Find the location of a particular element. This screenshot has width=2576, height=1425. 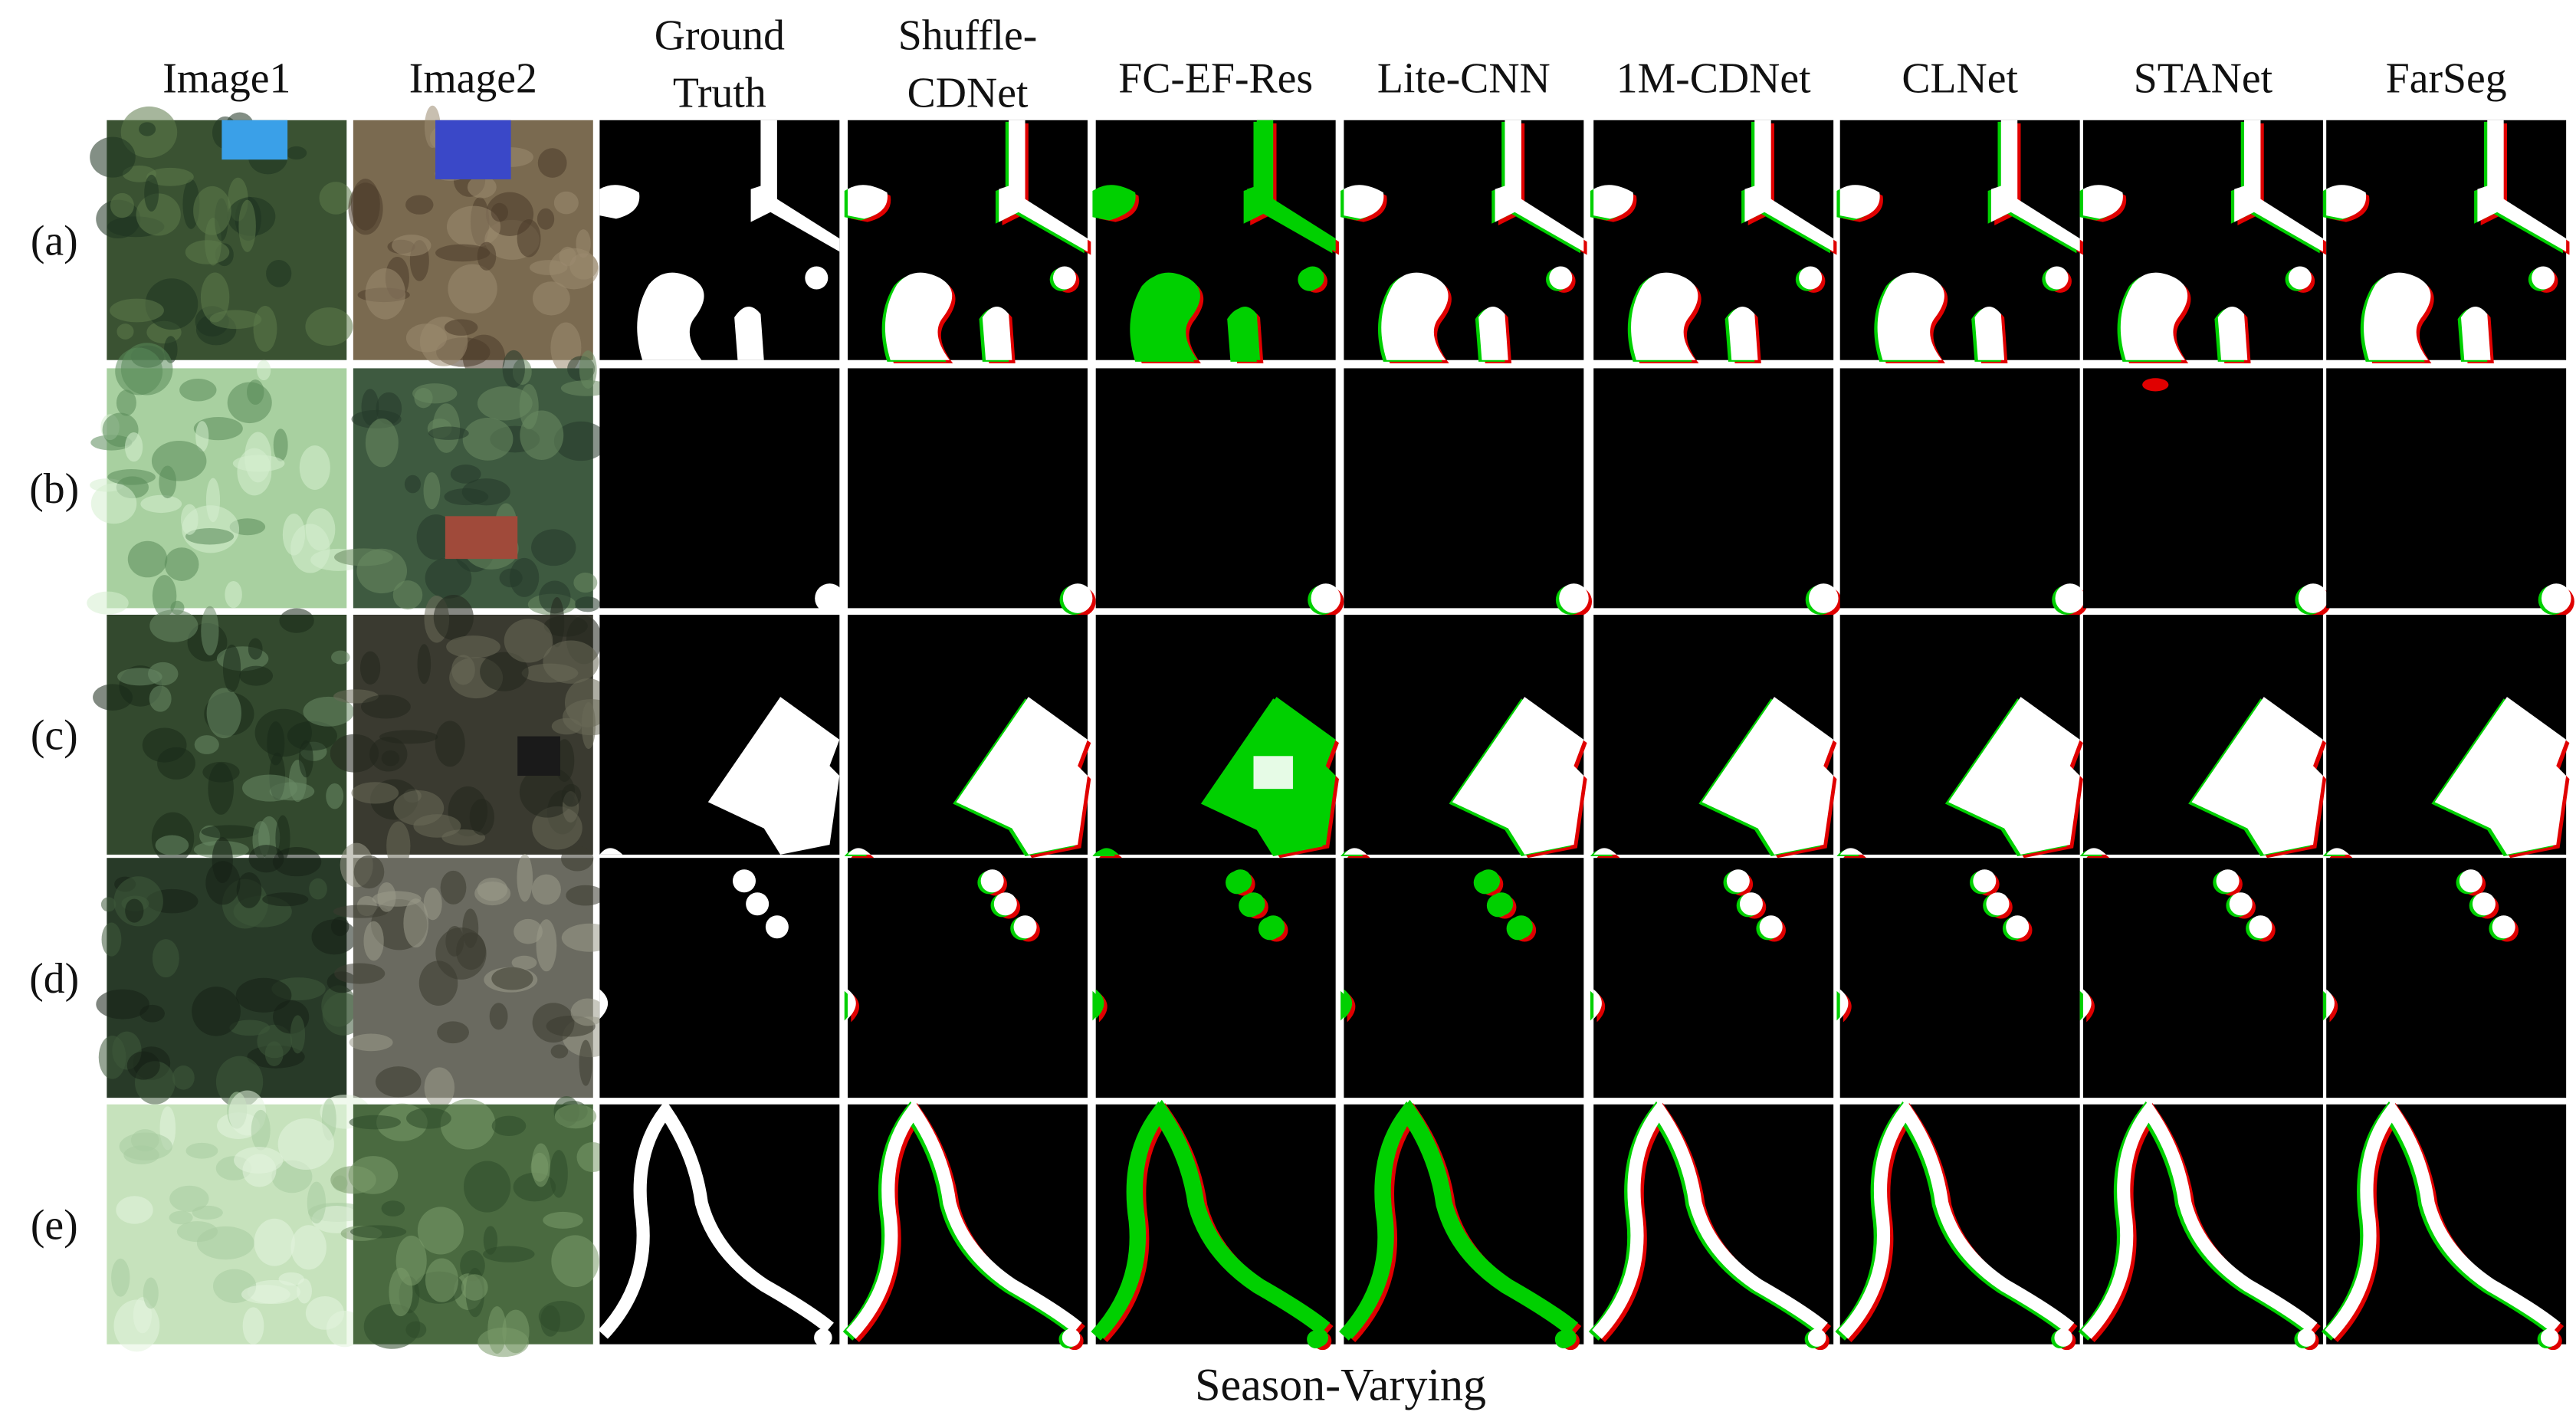

false-region is located at coordinates (1215, 240).